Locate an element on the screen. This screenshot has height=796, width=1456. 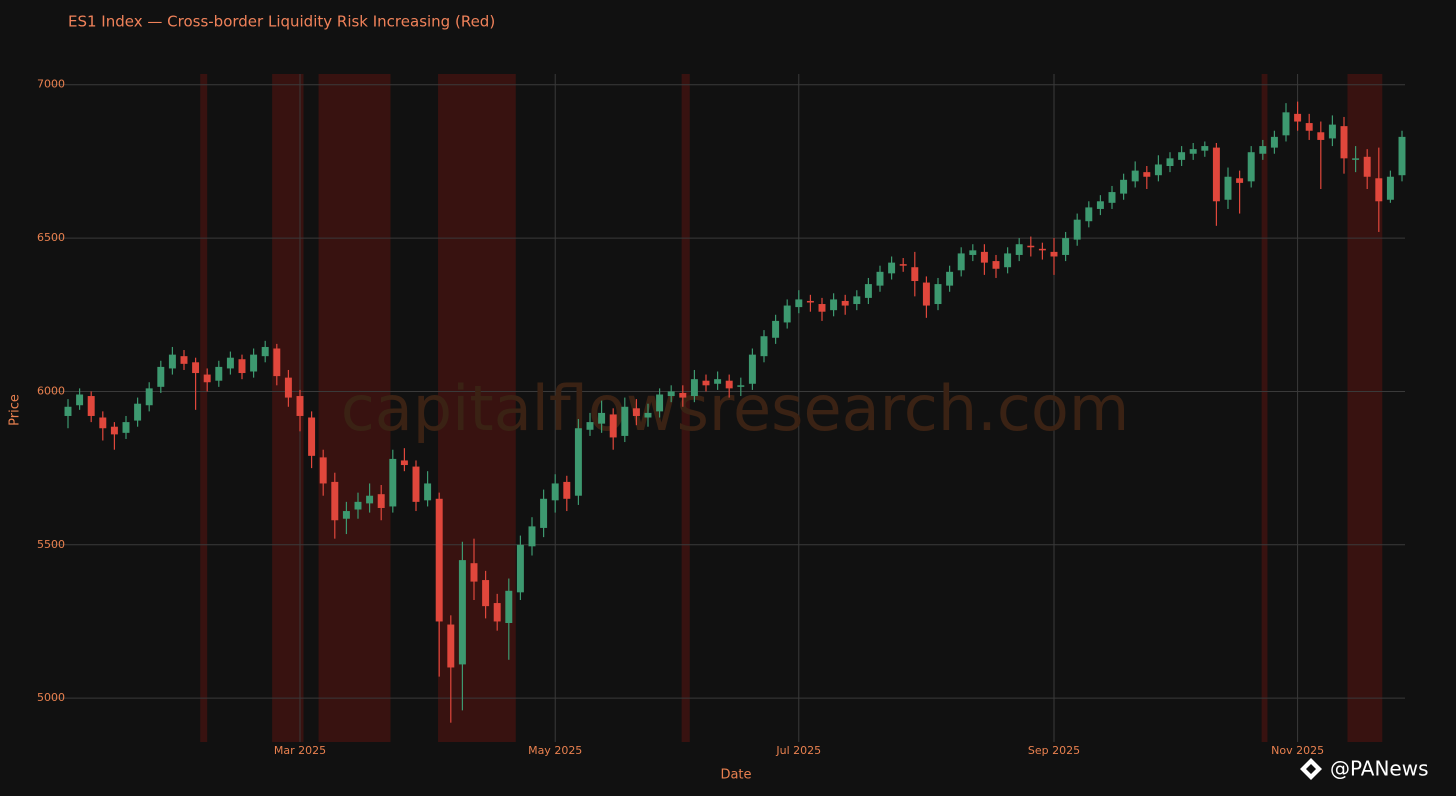
source-text: @PANews is located at coordinates (1379, 769).